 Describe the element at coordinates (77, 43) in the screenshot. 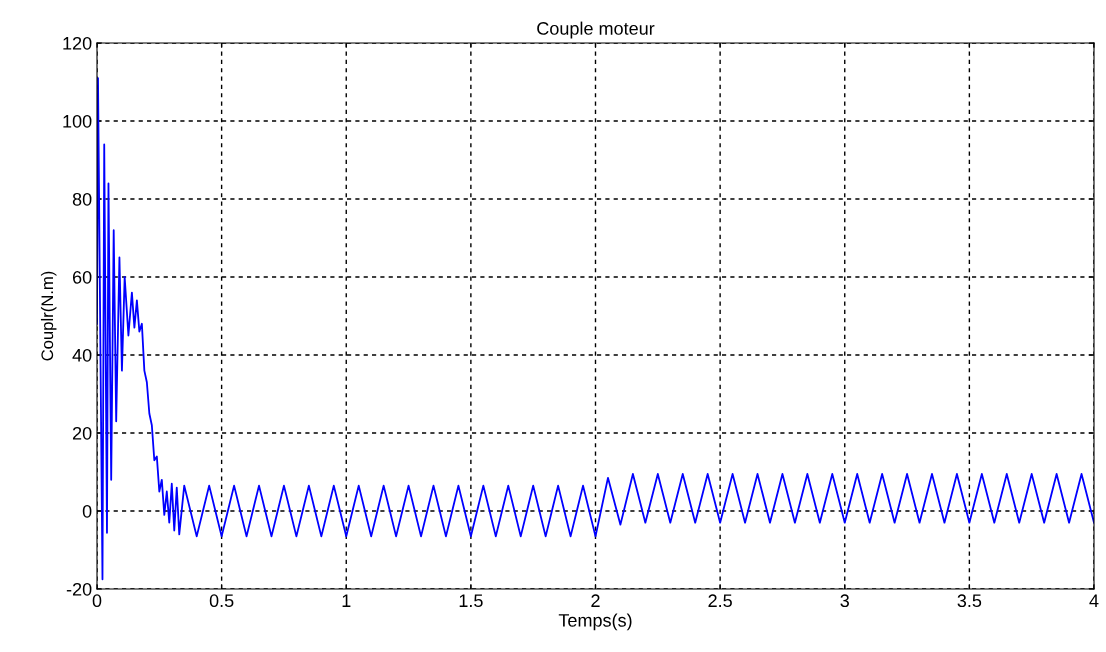

I see `y-tick-label: 120` at that location.